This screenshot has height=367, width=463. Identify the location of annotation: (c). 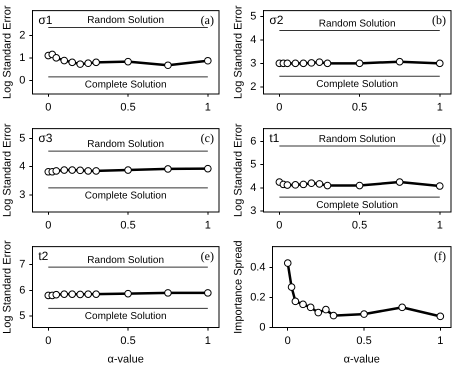
(207, 137).